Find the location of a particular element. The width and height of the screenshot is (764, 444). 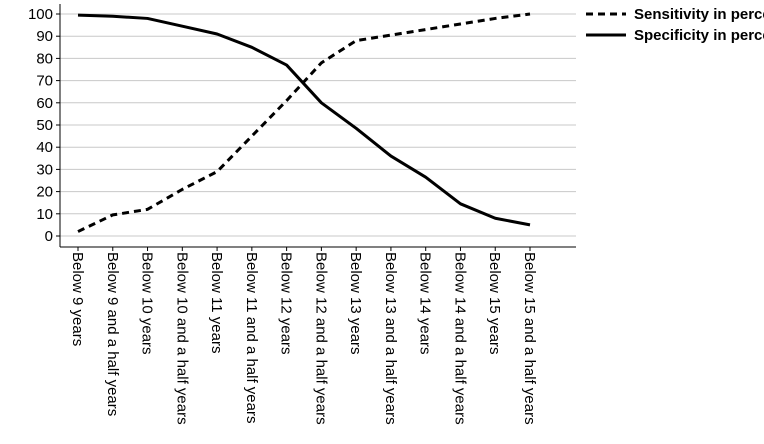

legend-label: Specificity in percent is located at coordinates (699, 35).